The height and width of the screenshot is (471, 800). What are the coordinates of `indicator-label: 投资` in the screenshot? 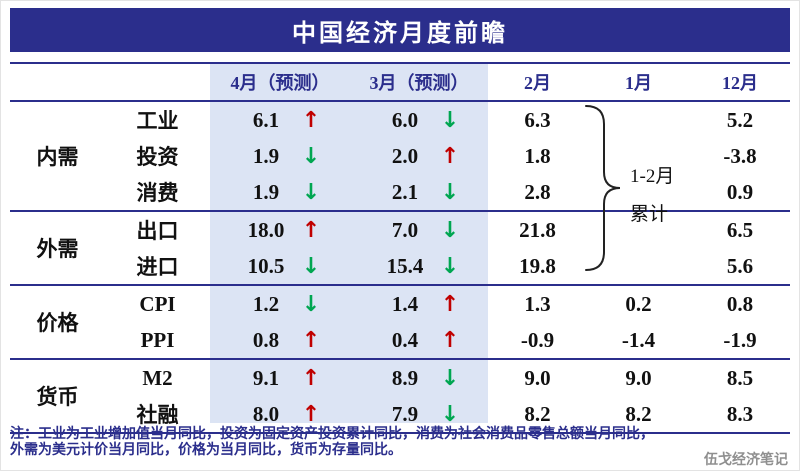 It's located at (157, 157).